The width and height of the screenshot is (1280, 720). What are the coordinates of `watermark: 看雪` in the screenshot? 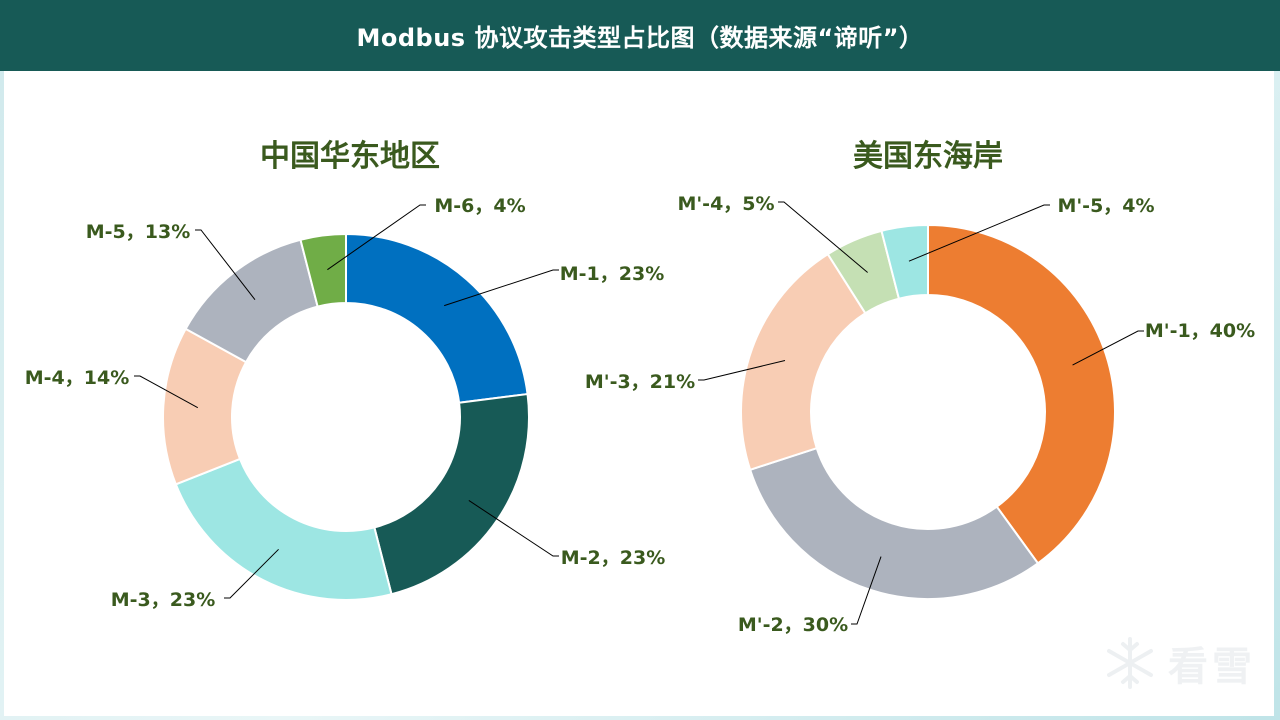 It's located at (1179, 663).